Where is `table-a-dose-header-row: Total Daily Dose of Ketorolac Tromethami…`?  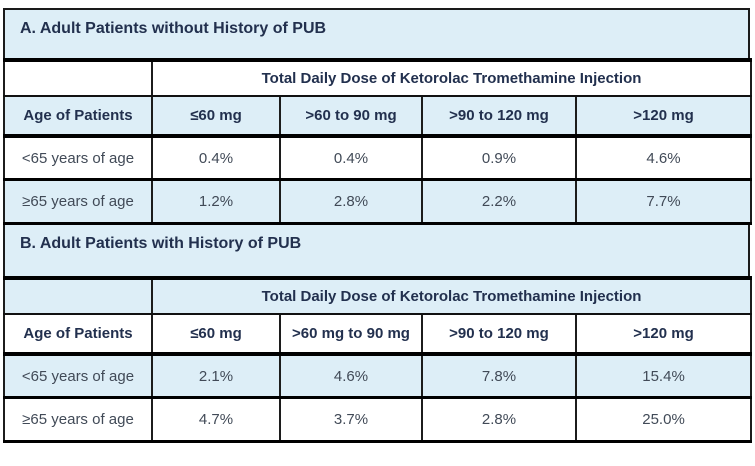
table-a-dose-header-row: Total Daily Dose of Ketorolac Tromethami… is located at coordinates (378, 78).